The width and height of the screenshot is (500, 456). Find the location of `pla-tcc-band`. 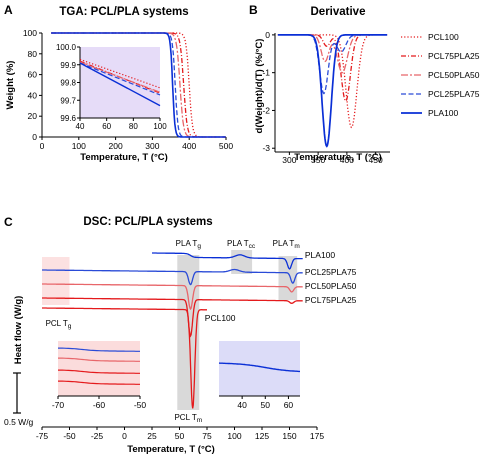

pla-tcc-band is located at coordinates (242, 262).